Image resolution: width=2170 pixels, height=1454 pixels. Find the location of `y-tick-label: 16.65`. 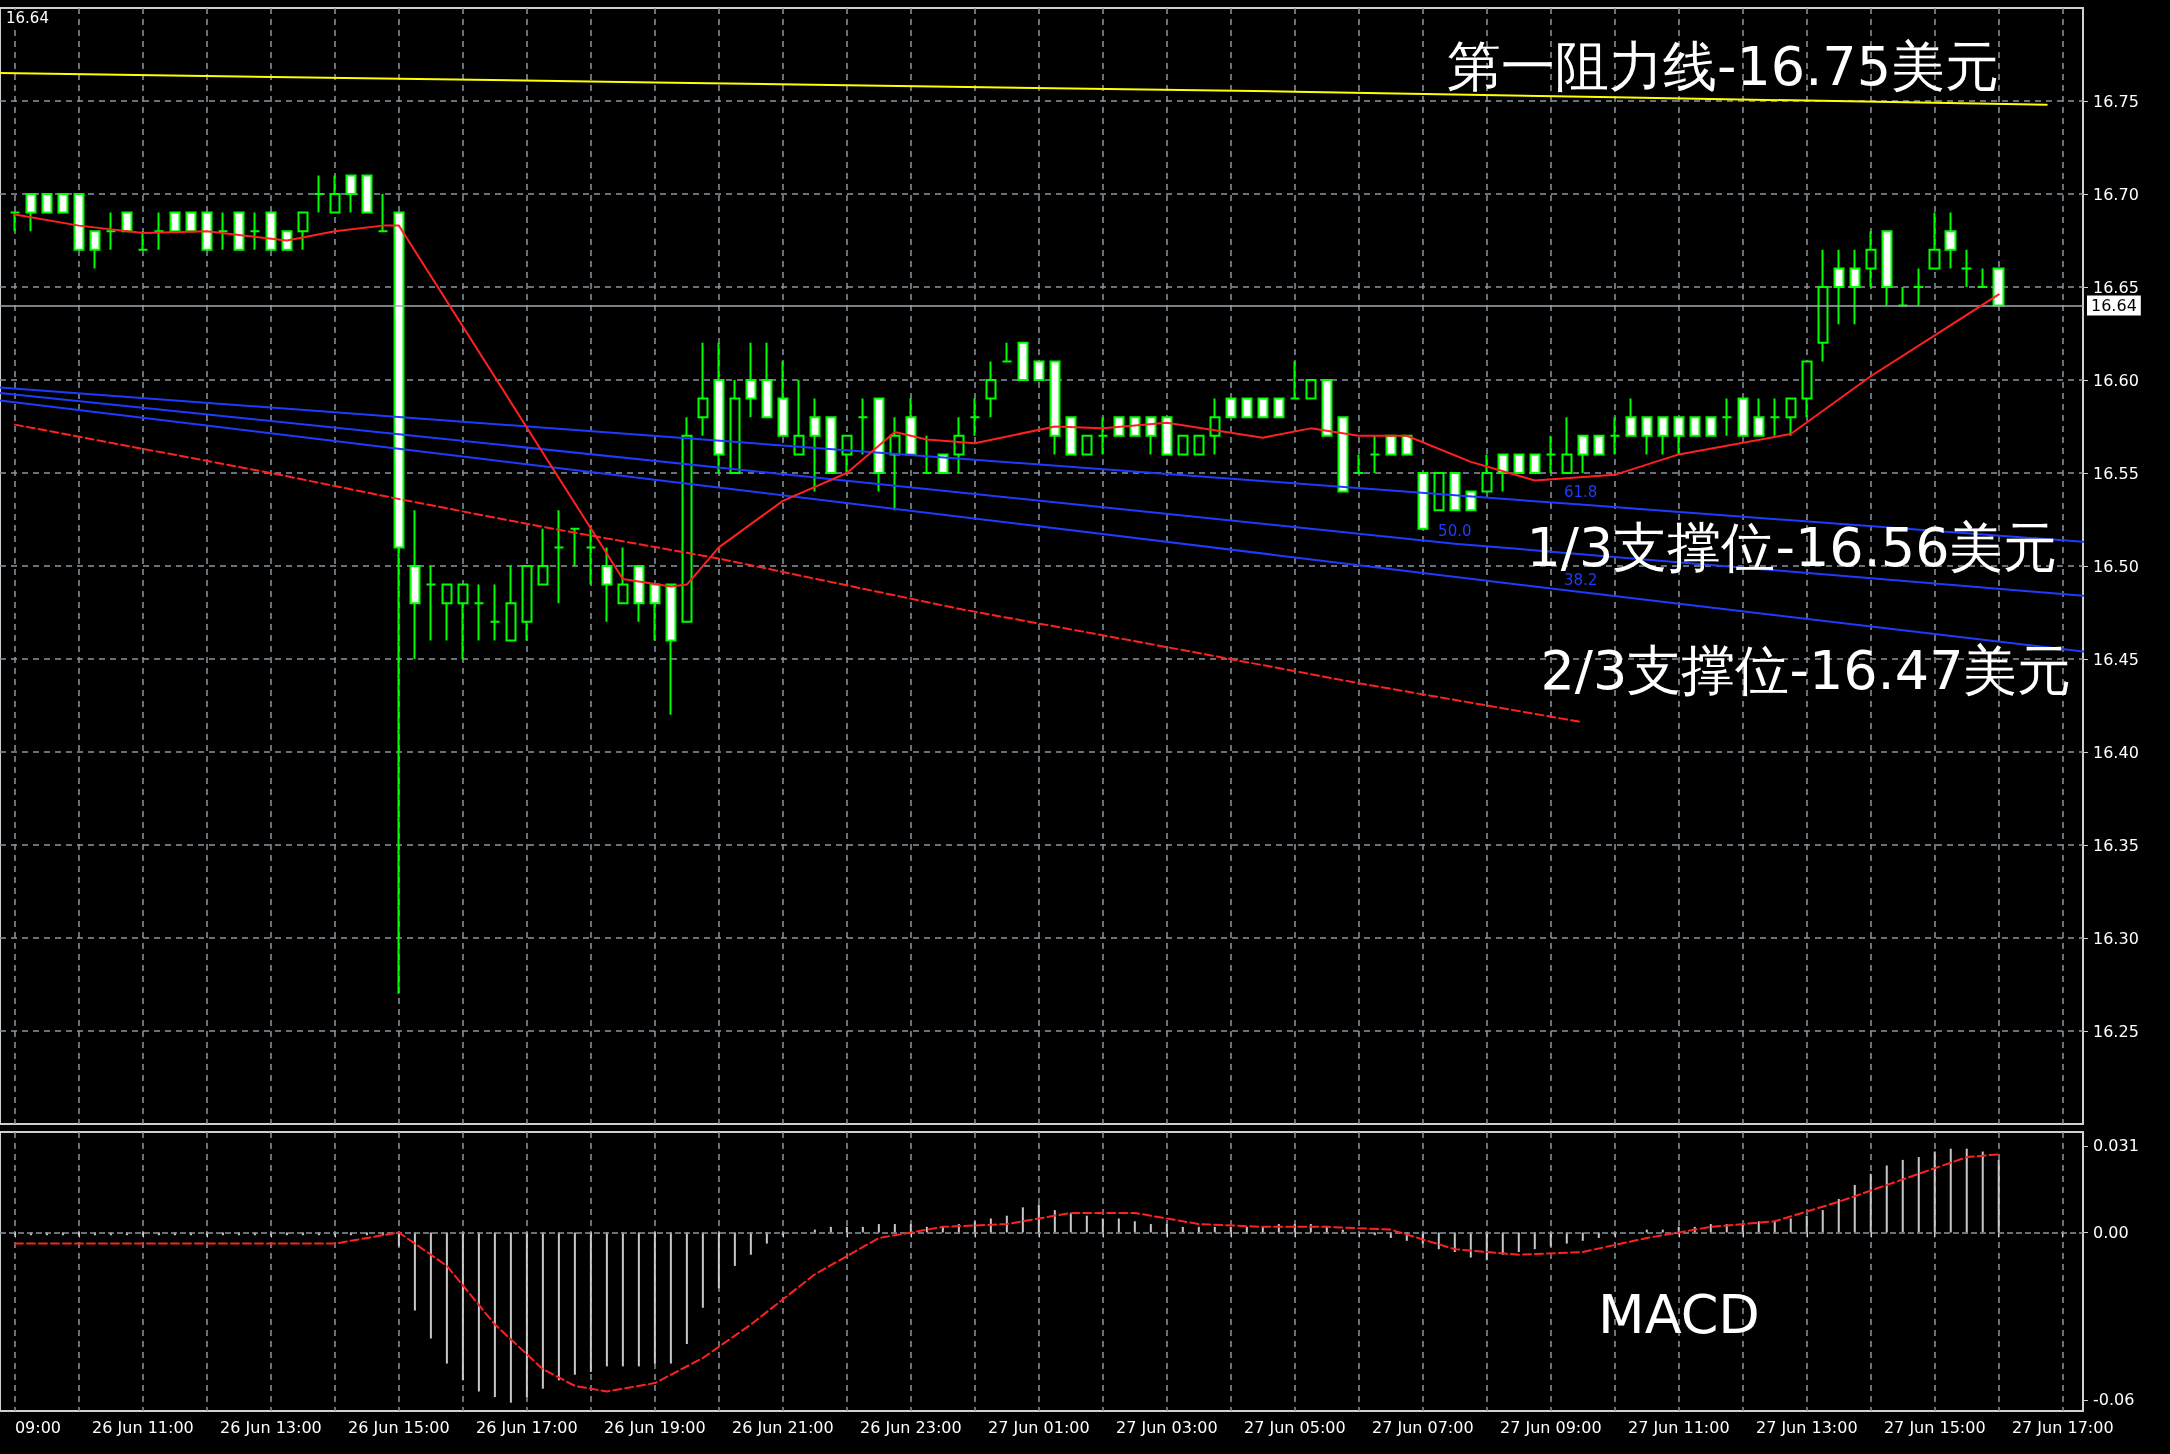

y-tick-label: 16.65 is located at coordinates (2116, 287).